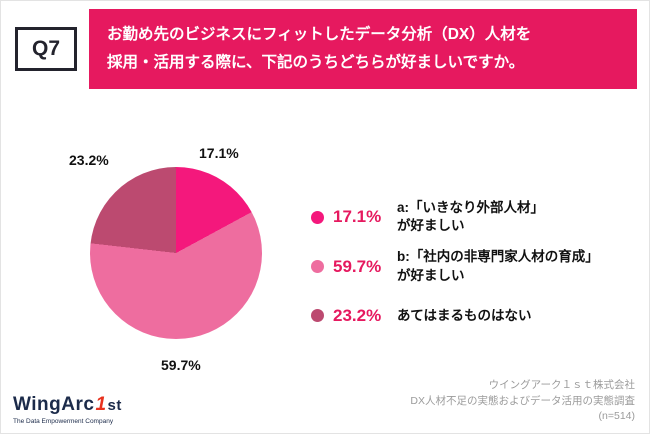 Image resolution: width=650 pixels, height=434 pixels. Describe the element at coordinates (63, 421) in the screenshot. I see `logo-tagline: The Data Empowerment Company` at that location.